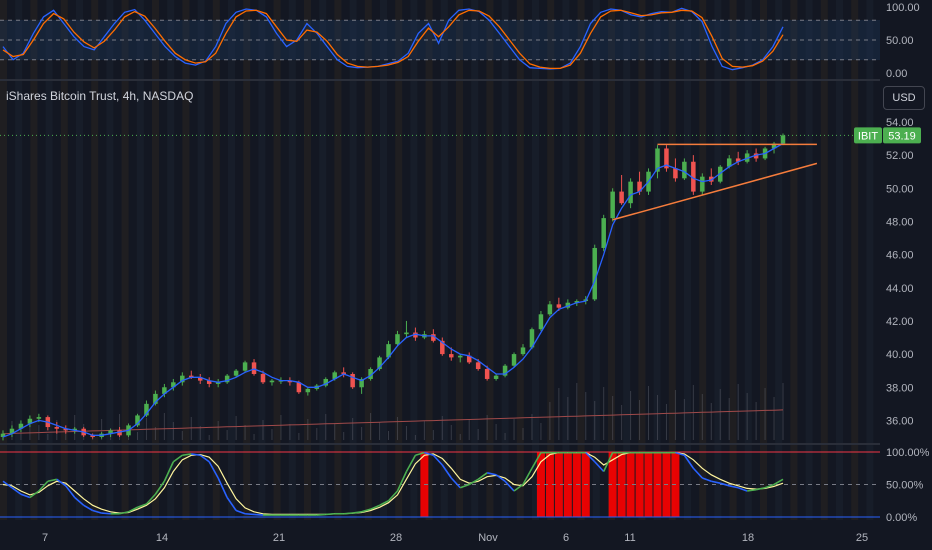 Image resolution: width=932 pixels, height=550 pixels. What do you see at coordinates (100, 96) in the screenshot?
I see `symbol-title: iShares Bitcoin Trust, 4h, NASDAQ` at bounding box center [100, 96].